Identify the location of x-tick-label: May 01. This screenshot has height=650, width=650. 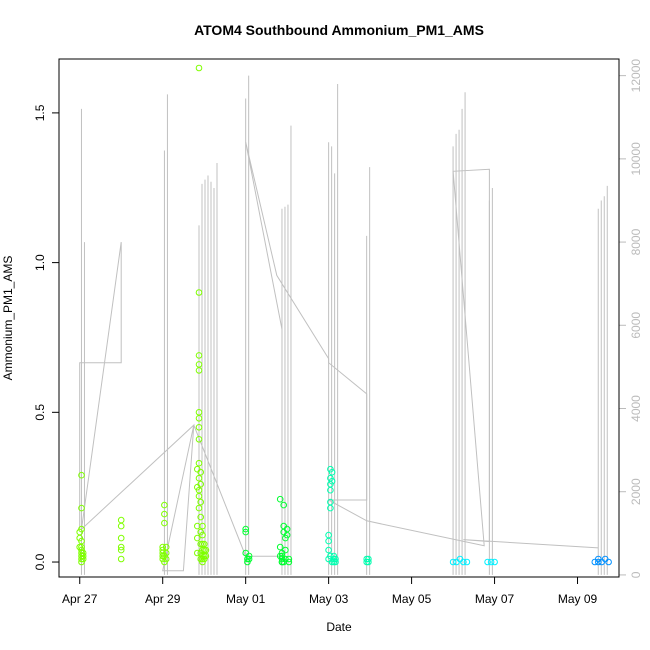
(246, 599).